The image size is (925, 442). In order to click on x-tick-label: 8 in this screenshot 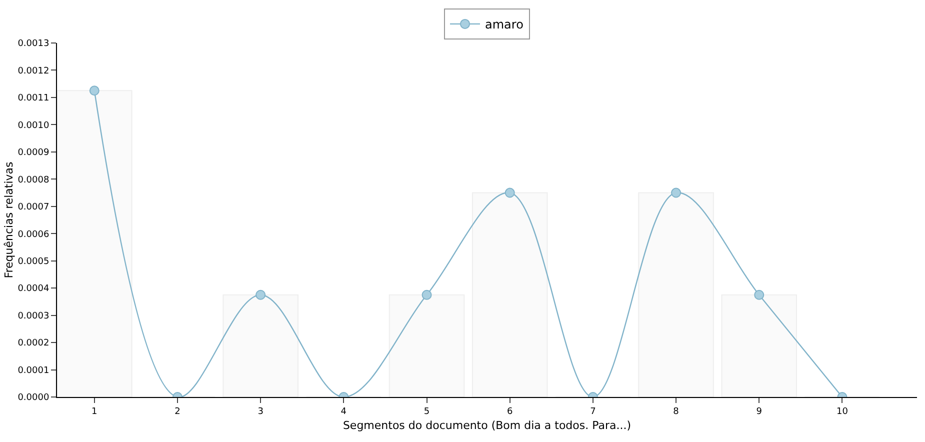, I will do `click(676, 411)`.